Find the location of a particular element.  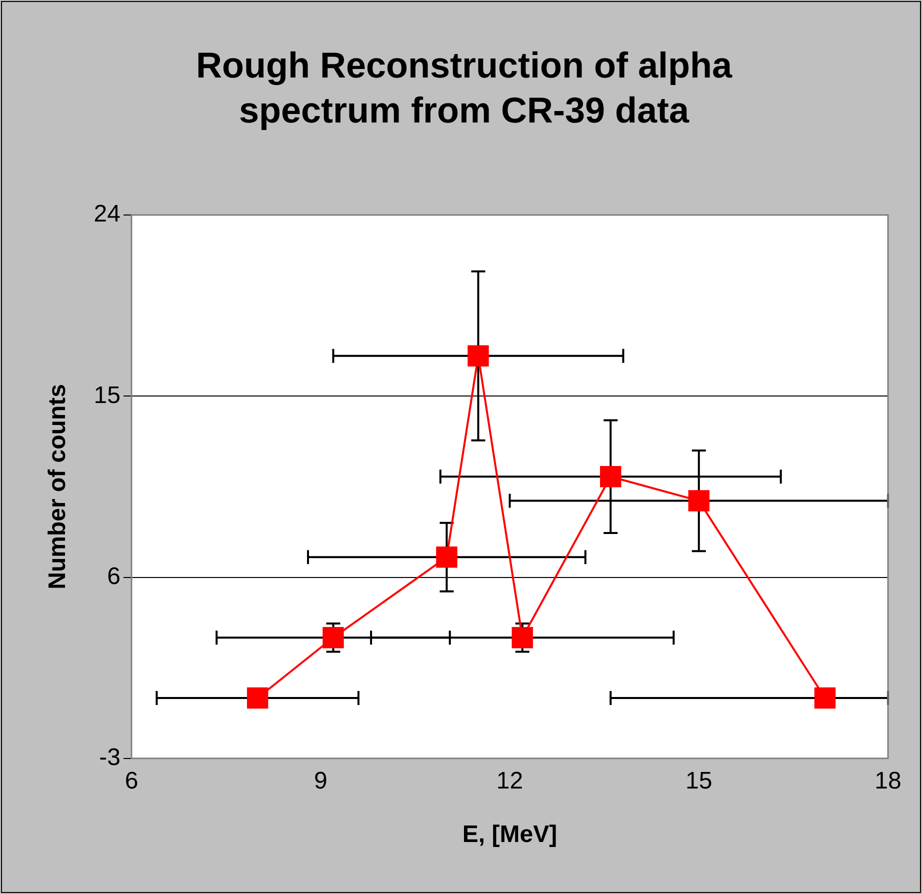

x-tick-label: 15 is located at coordinates (699, 780).